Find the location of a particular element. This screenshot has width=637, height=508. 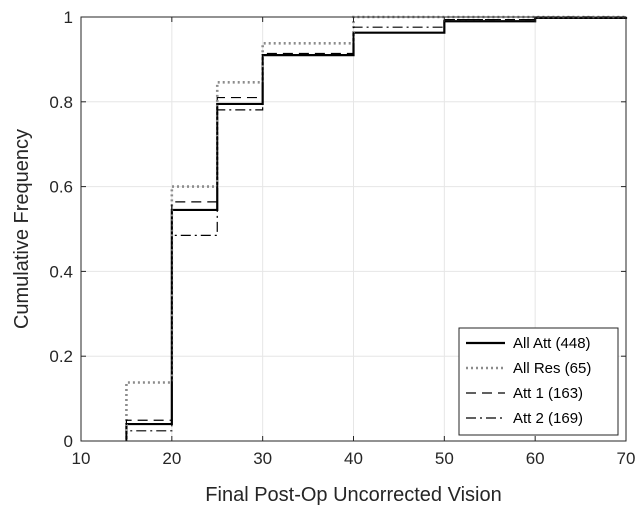

x-tick-label: 40 is located at coordinates (353, 458).